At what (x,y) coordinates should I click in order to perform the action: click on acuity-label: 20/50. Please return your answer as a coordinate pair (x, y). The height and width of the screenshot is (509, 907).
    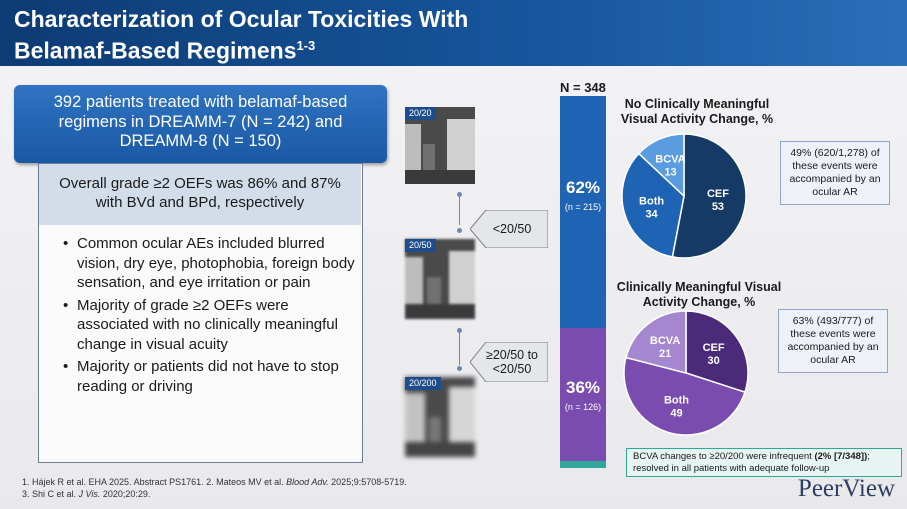
    Looking at the image, I should click on (420, 245).